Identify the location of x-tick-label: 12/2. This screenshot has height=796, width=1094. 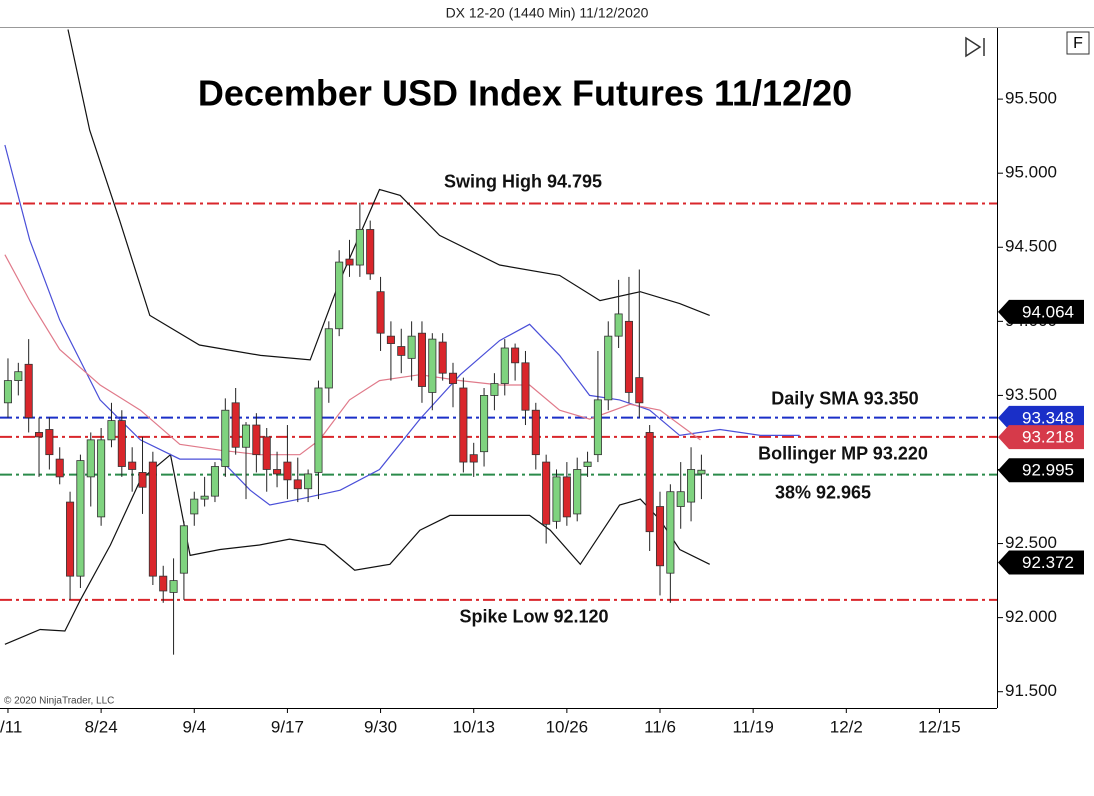
(846, 726).